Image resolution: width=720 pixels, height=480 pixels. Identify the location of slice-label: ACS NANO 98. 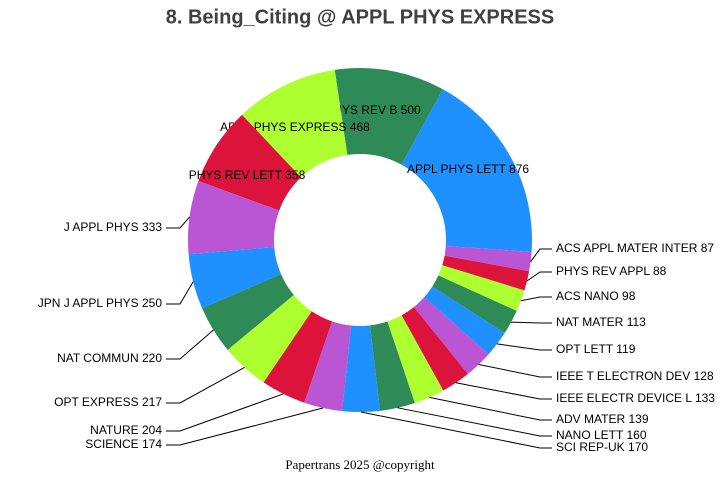
(596, 296).